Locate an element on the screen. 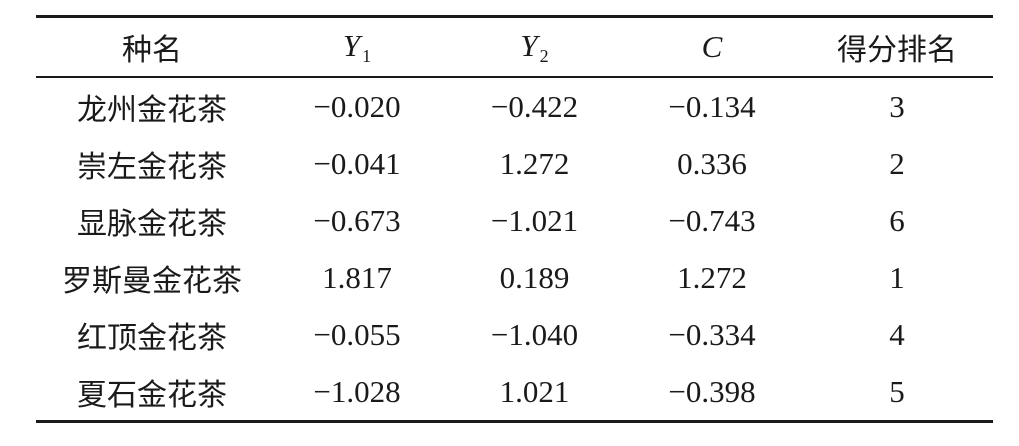 The height and width of the screenshot is (446, 1019). table-row: 崇左金花茶 −0.041 1.272 0.336 2 is located at coordinates (514, 163).